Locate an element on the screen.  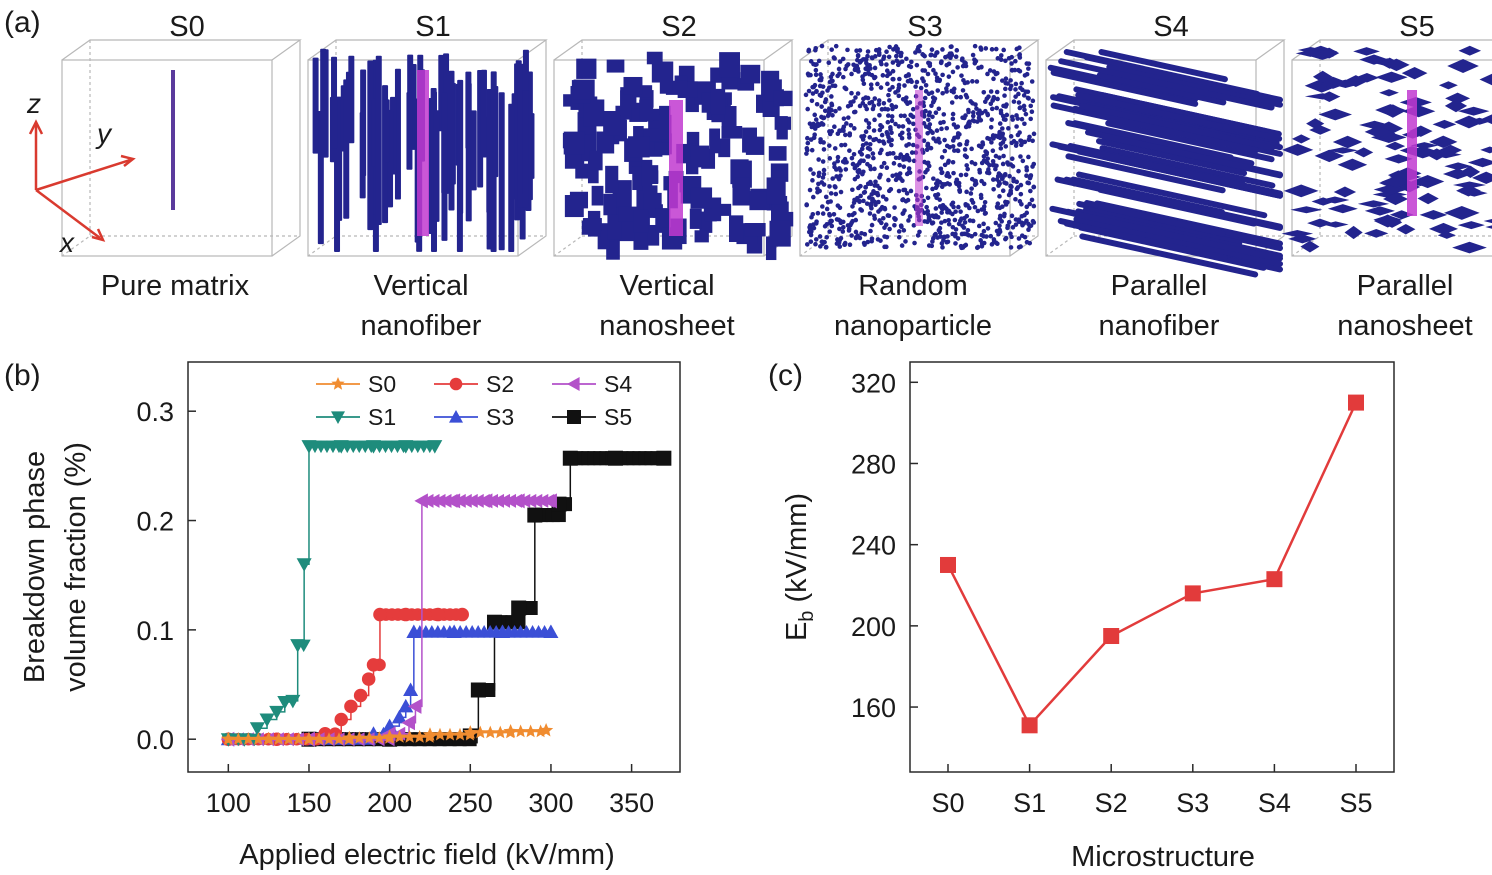
data-point-S0 is located at coordinates (329, 738).